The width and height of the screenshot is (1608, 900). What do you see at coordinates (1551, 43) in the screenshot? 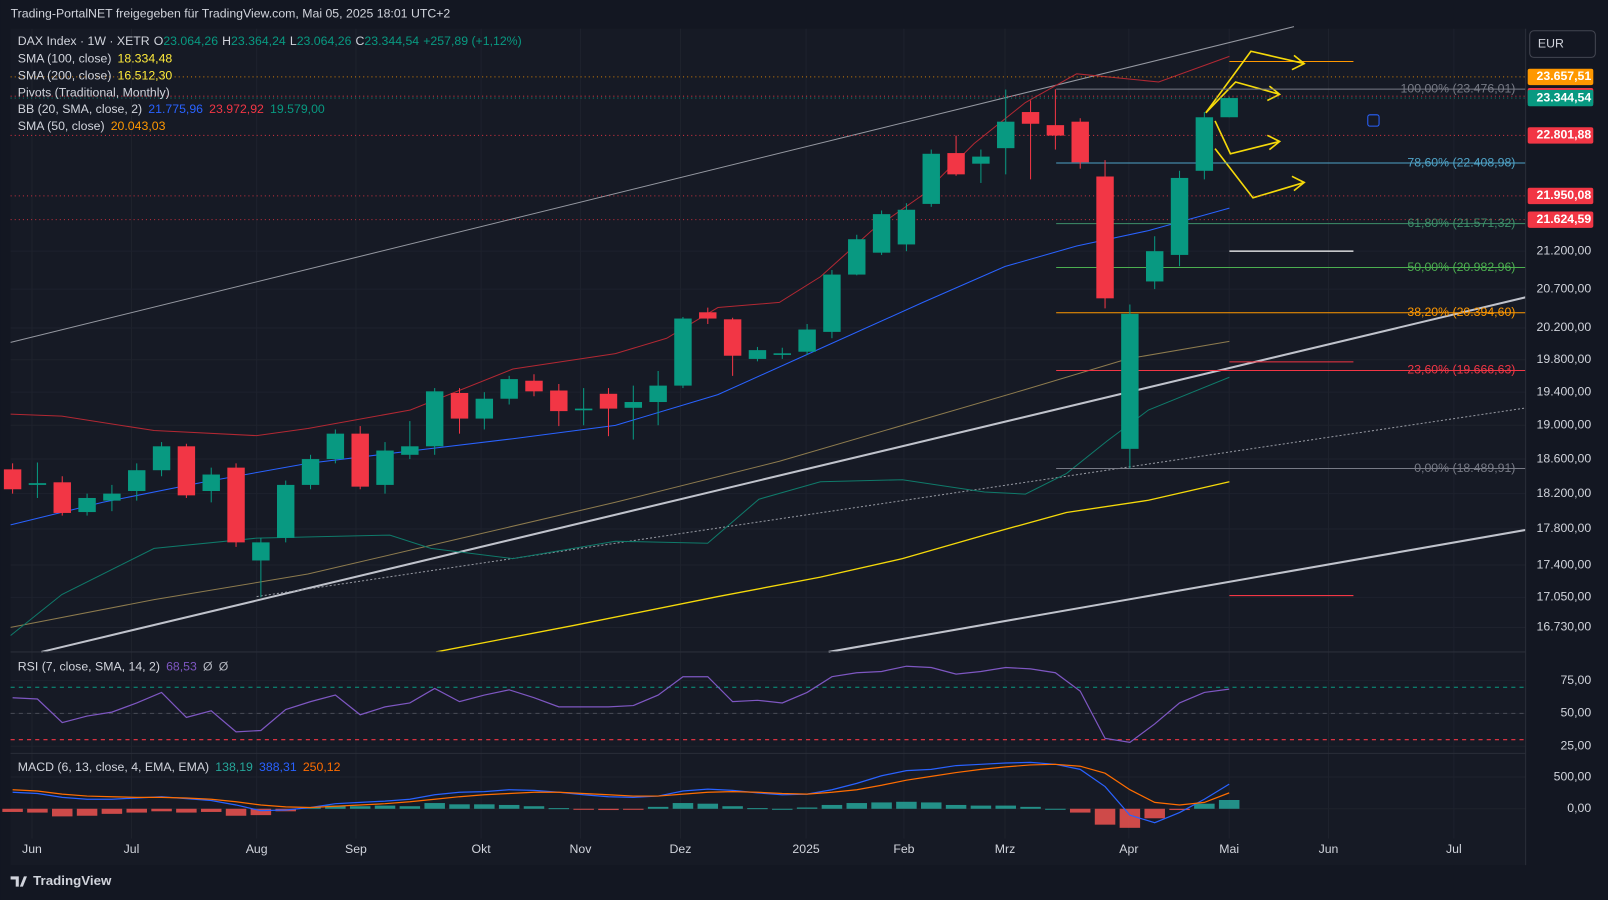
I see `currency: EUR` at bounding box center [1551, 43].